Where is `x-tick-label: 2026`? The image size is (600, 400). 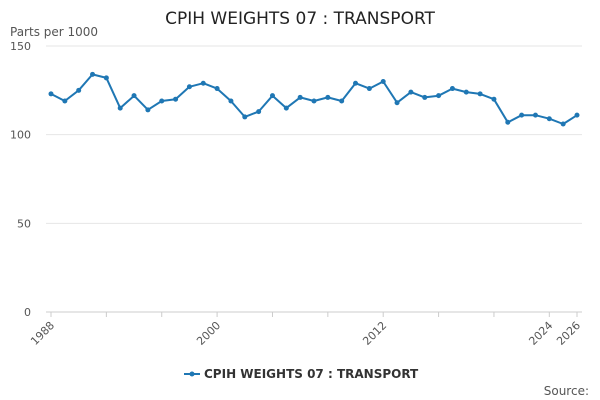
x-tick-label: 2026 is located at coordinates (568, 333).